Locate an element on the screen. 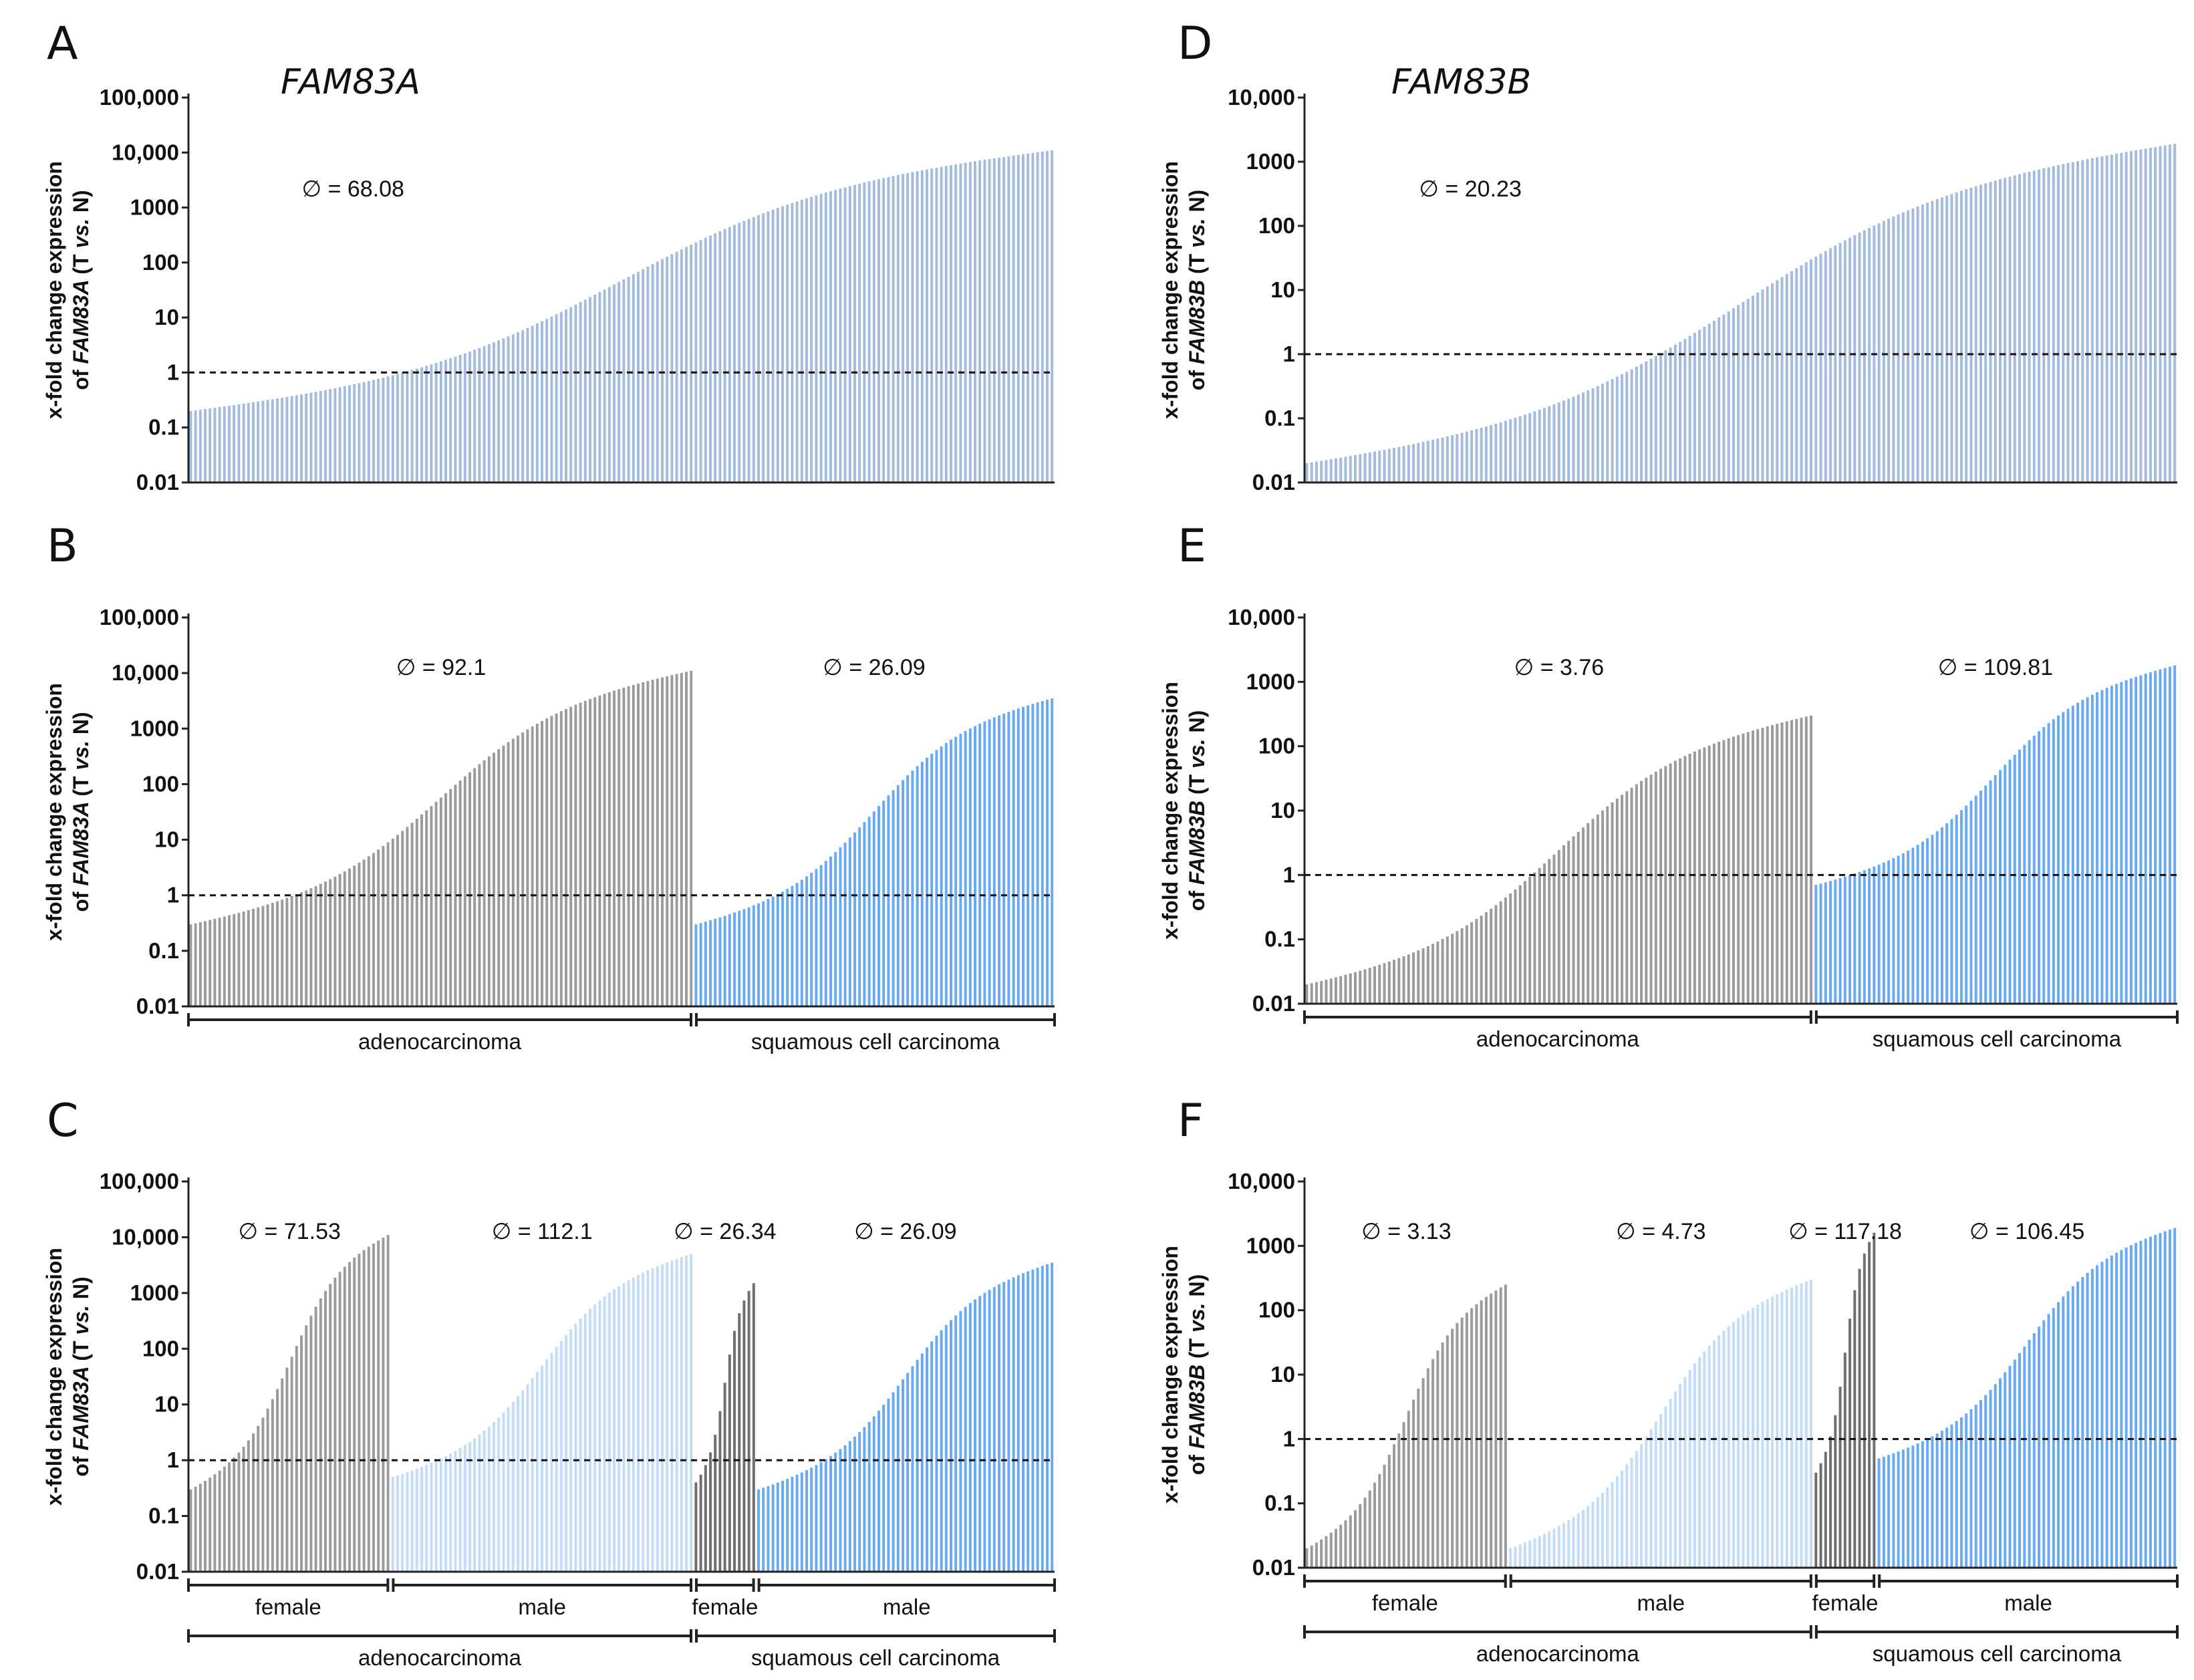 The width and height of the screenshot is (2194, 1680). group-bracket: female is located at coordinates (1405, 1594).